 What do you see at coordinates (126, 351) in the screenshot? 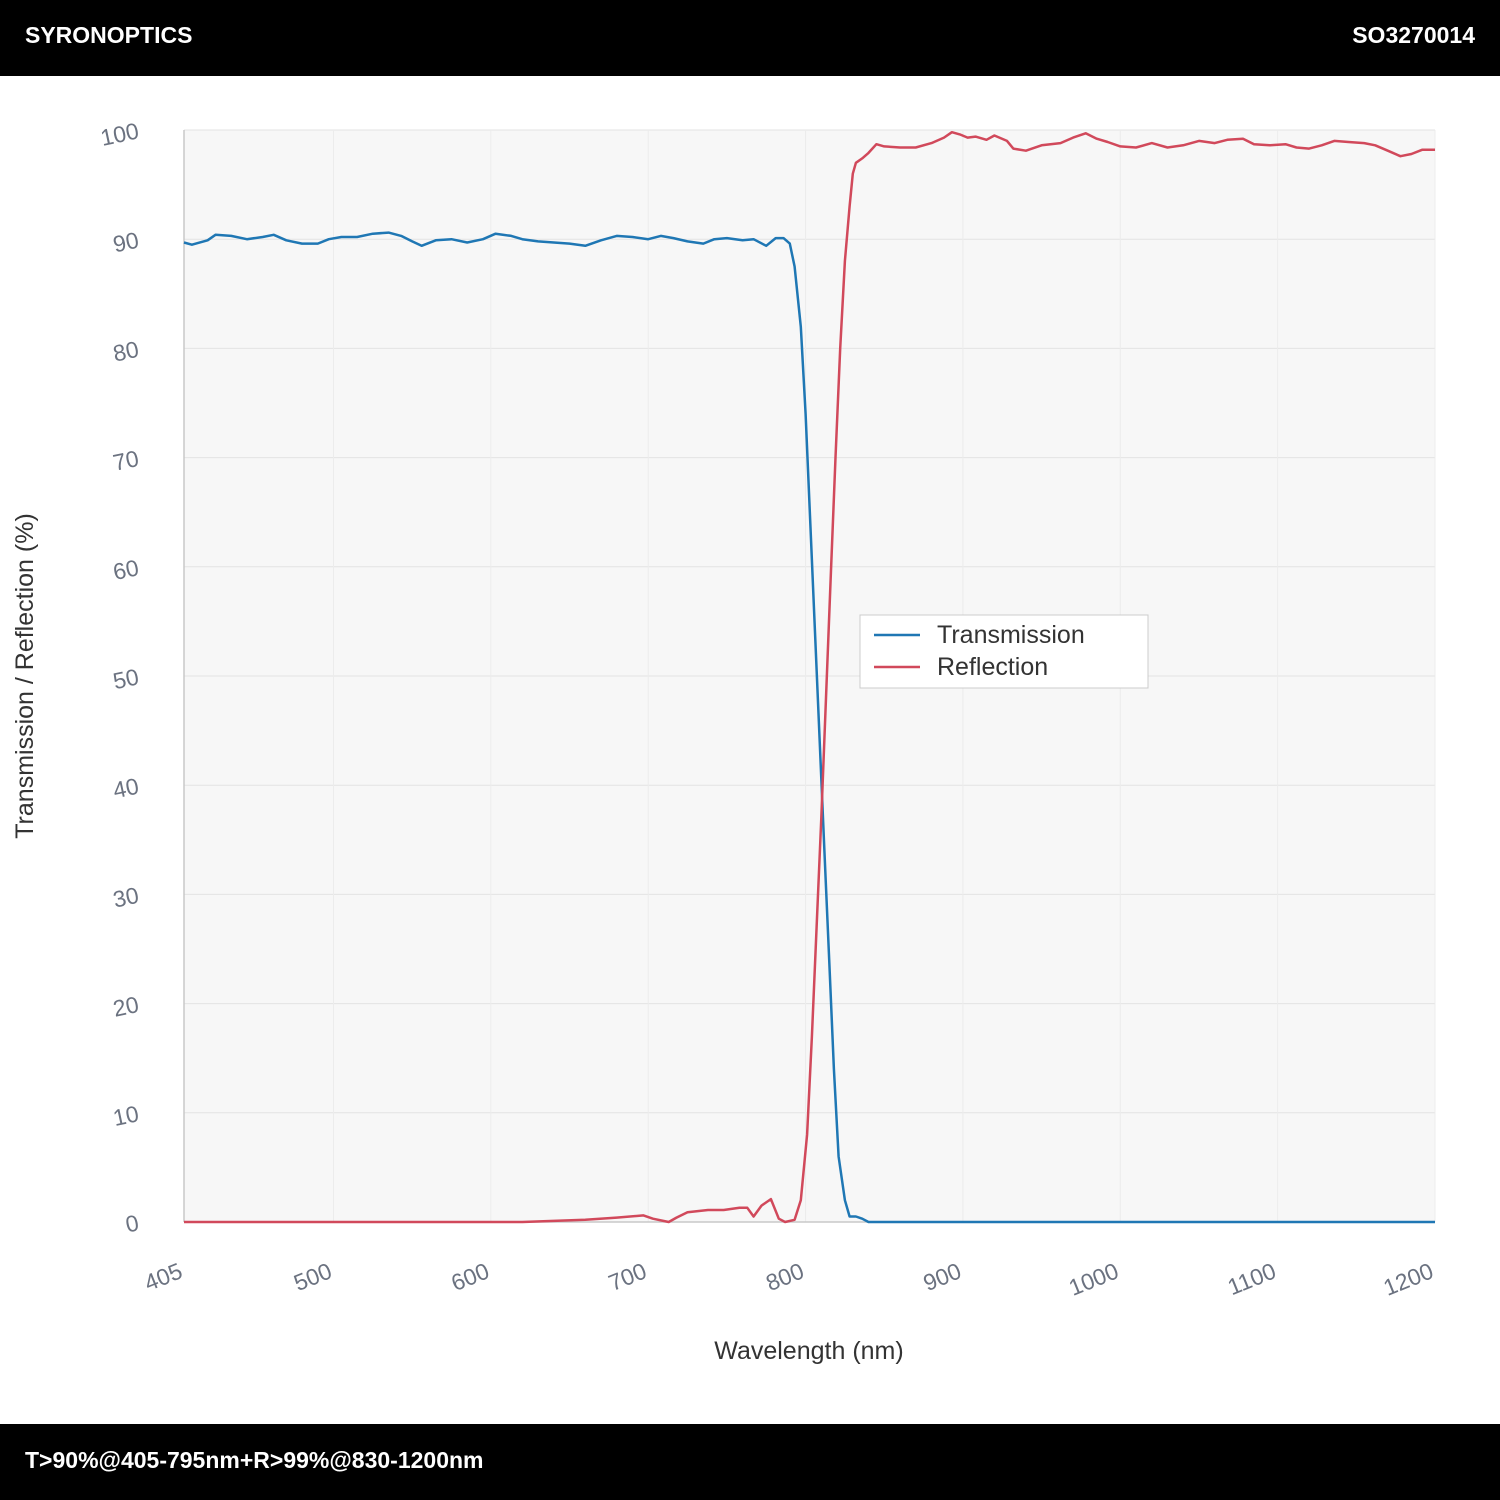
I see `y-tick-label: 80` at bounding box center [126, 351].